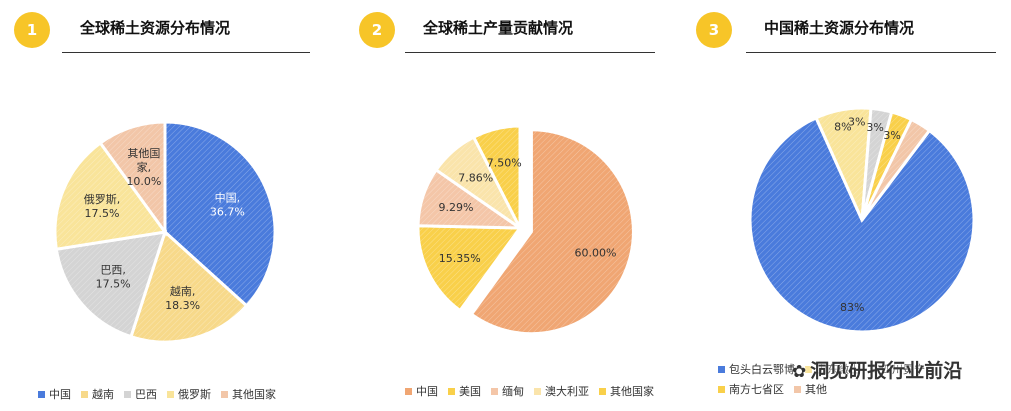 This screenshot has height=411, width=1011. Describe the element at coordinates (842, 127) in the screenshot. I see `slice-label-2: 8%` at that location.